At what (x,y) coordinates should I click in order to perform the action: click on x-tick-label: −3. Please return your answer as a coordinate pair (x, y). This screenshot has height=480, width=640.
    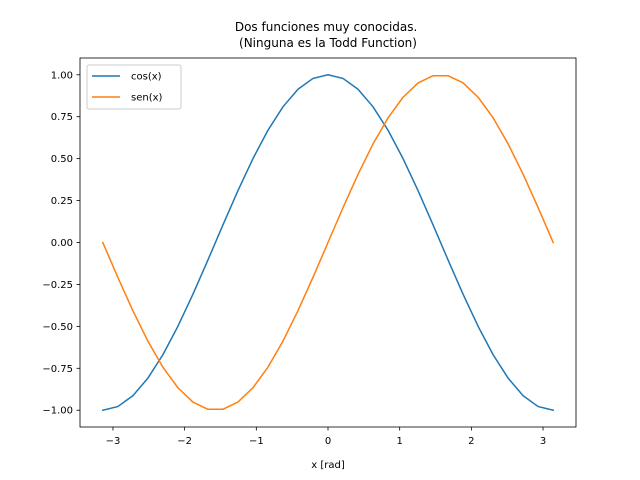
    Looking at the image, I should click on (113, 441).